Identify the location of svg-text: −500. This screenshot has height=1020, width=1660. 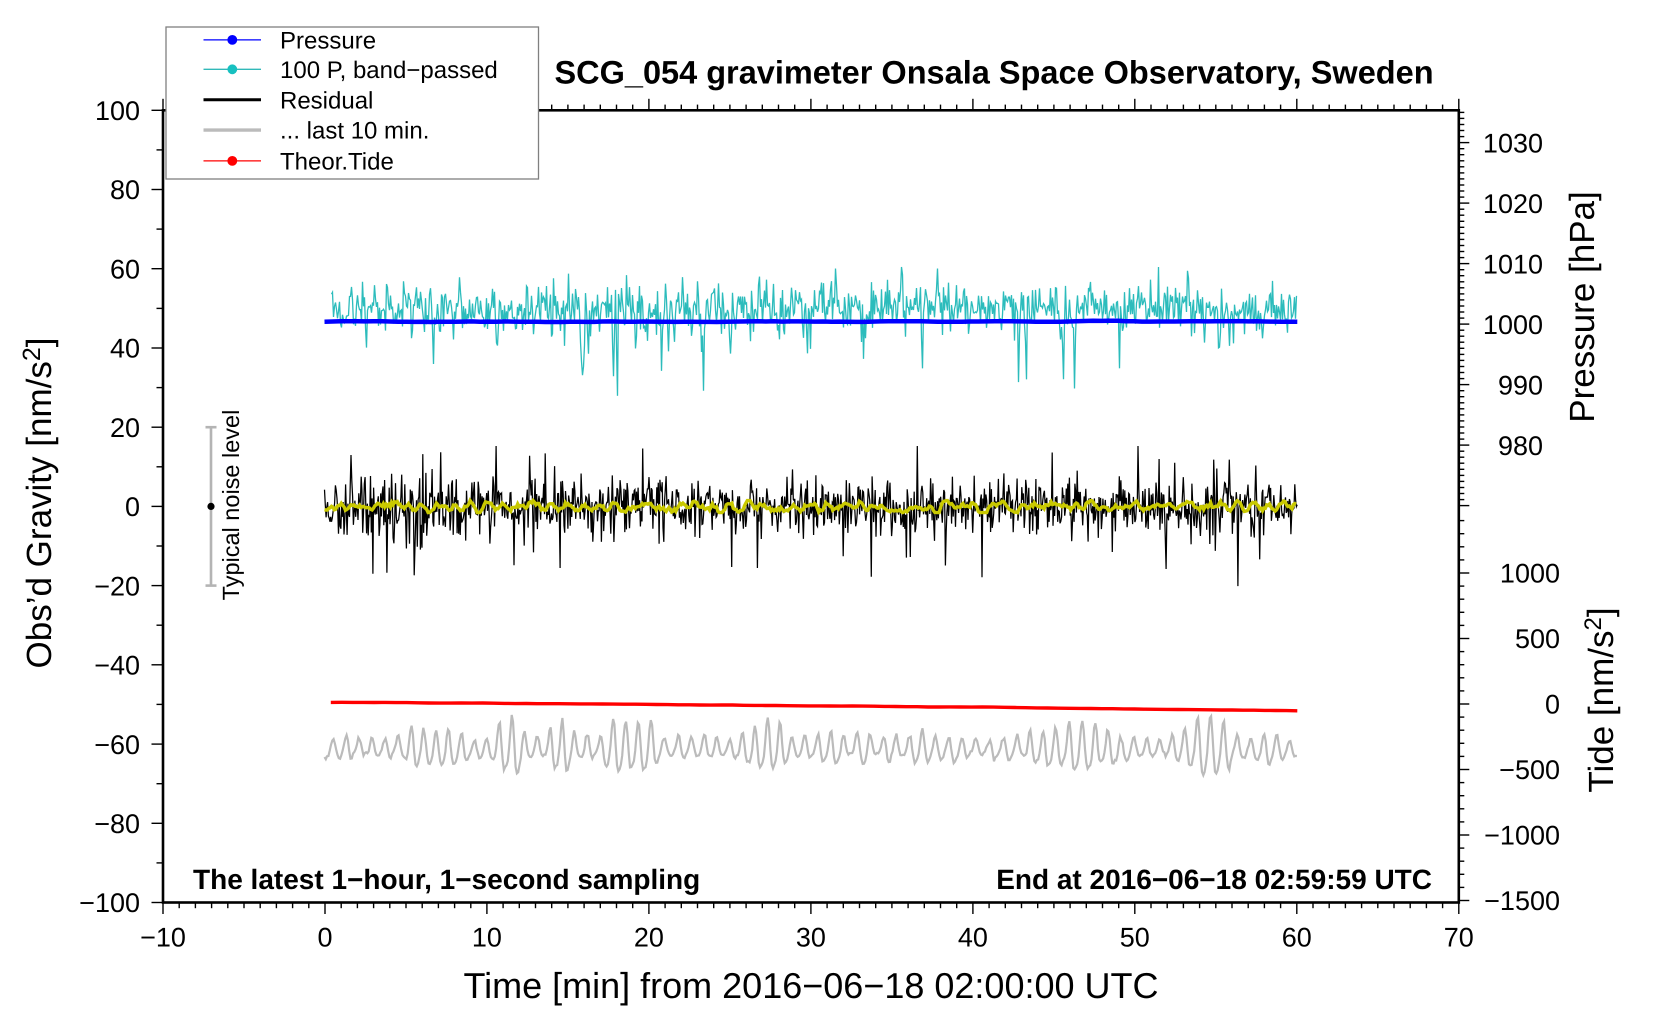
(1529, 770).